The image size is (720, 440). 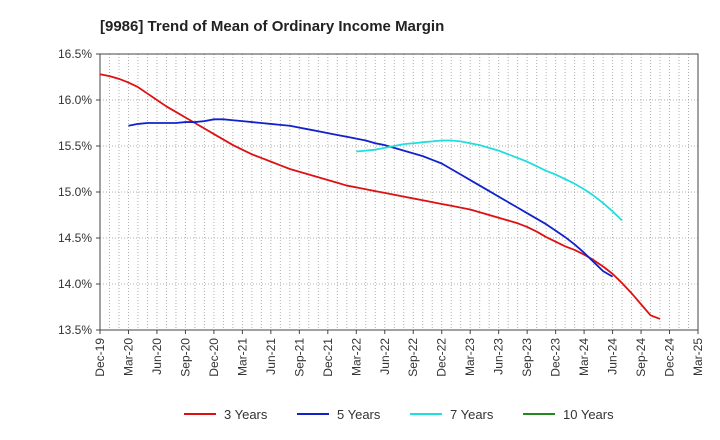 What do you see at coordinates (670, 357) in the screenshot?
I see `x-tick-label: Dec-24` at bounding box center [670, 357].